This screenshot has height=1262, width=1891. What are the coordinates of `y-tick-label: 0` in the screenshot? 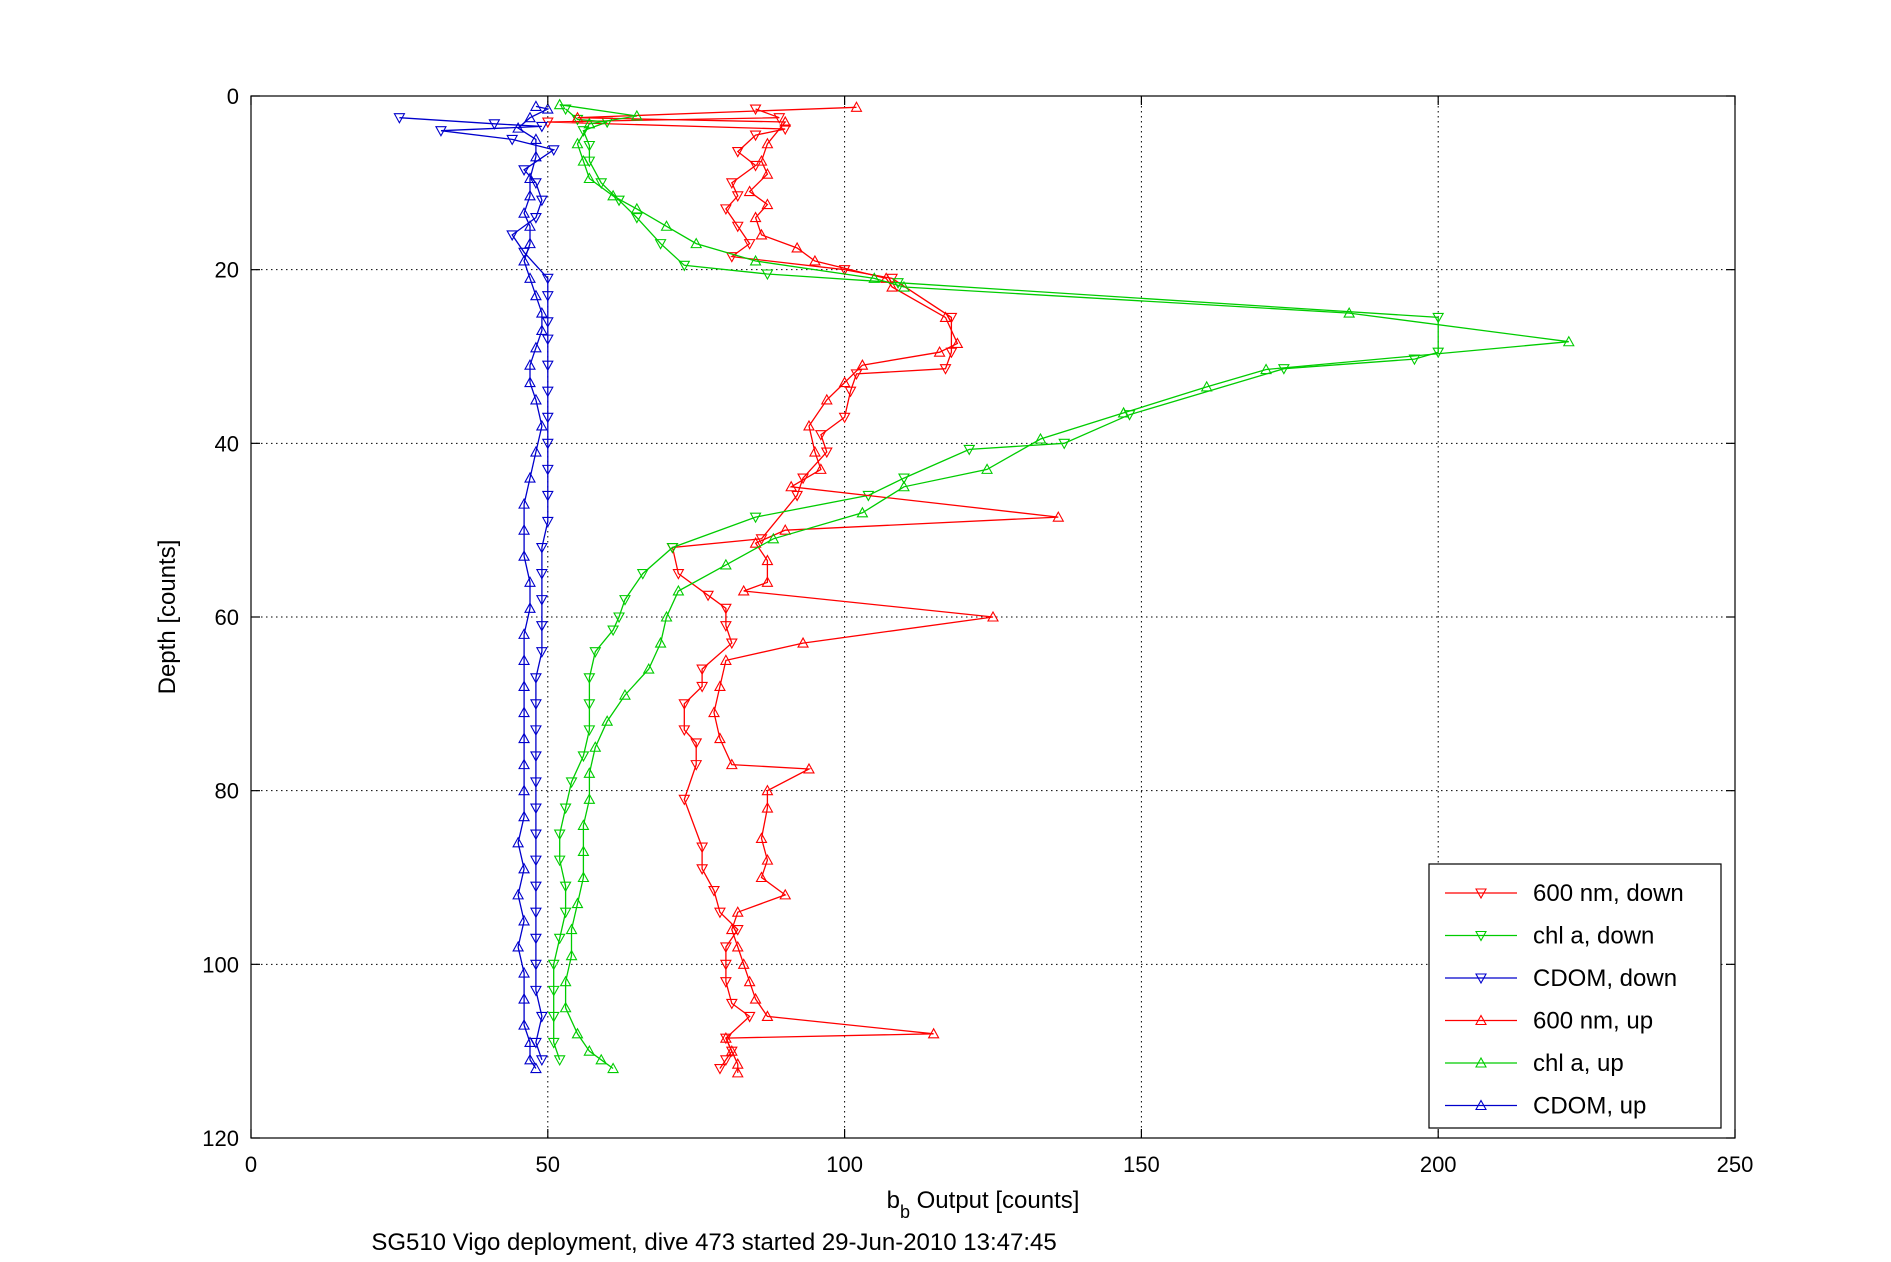 It's located at (233, 96).